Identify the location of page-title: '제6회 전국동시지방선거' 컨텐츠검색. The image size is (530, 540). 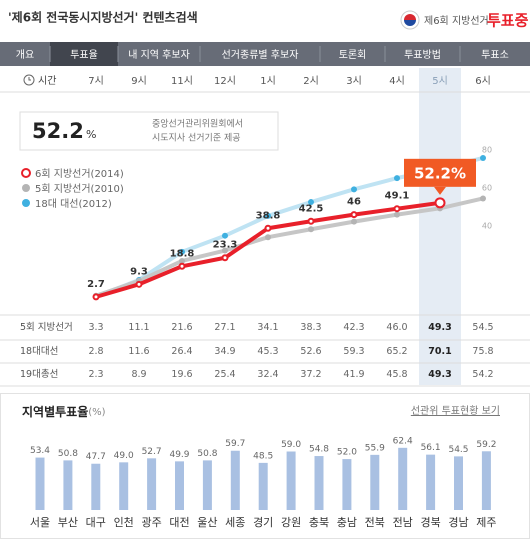
(103, 17).